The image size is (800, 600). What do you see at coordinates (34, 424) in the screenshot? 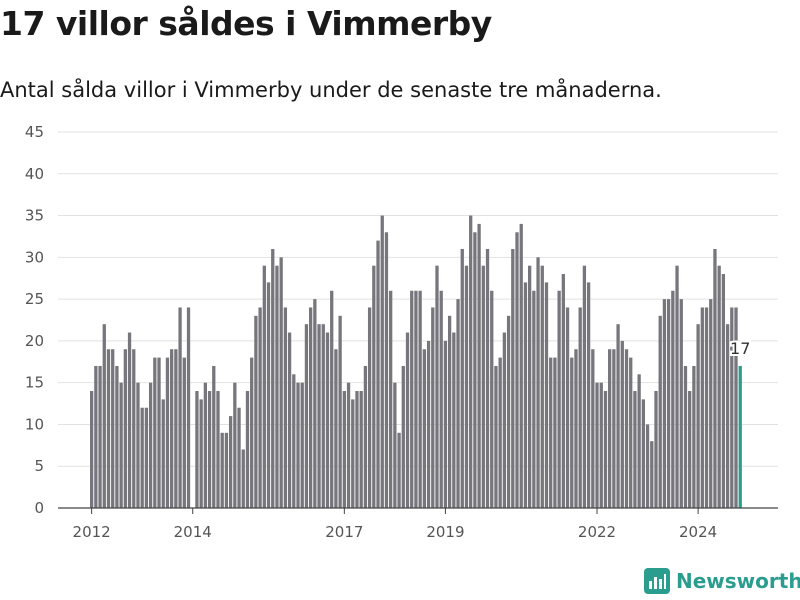
I see `y-tick-label: 10` at bounding box center [34, 424].